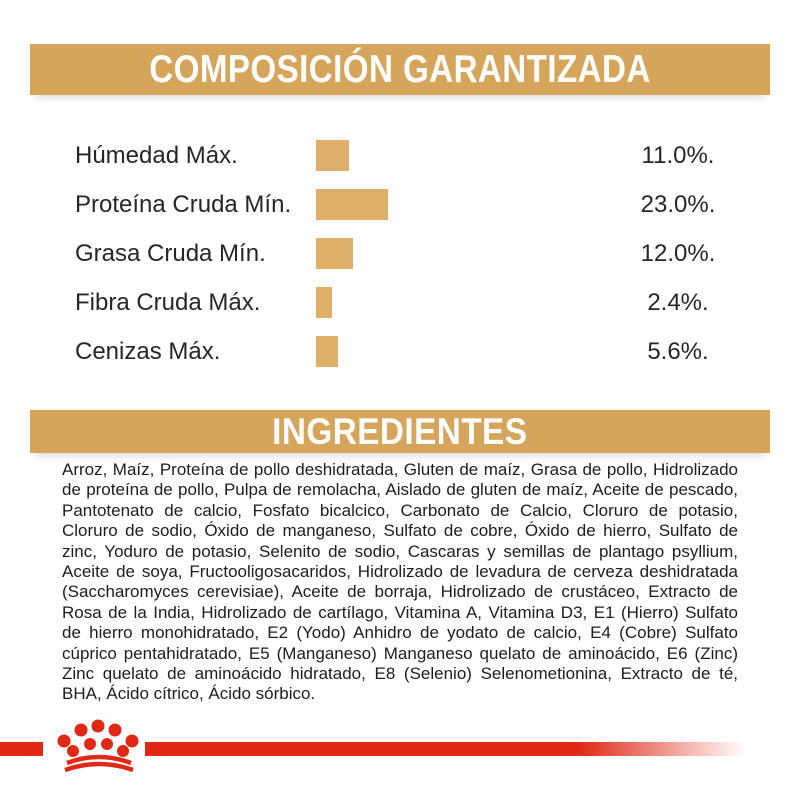  Describe the element at coordinates (156, 155) in the screenshot. I see `nutrient-label: Húmedad Máx.` at that location.